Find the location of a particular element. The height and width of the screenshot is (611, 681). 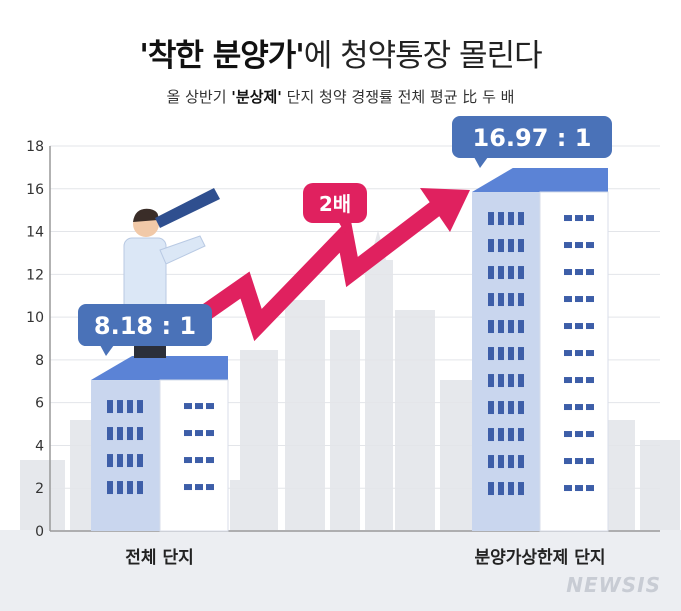

y-tick-label: 6 is located at coordinates (39, 404).